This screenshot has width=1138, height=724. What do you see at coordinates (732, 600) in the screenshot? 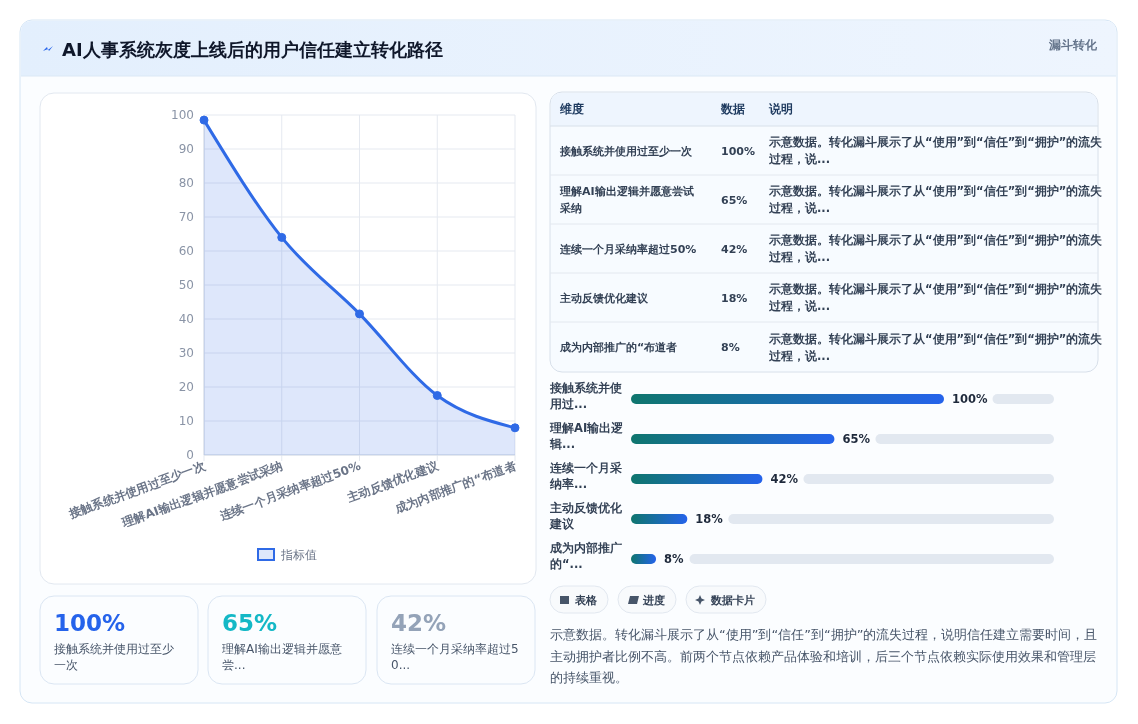
I see `text: 数据卡片` at bounding box center [732, 600].